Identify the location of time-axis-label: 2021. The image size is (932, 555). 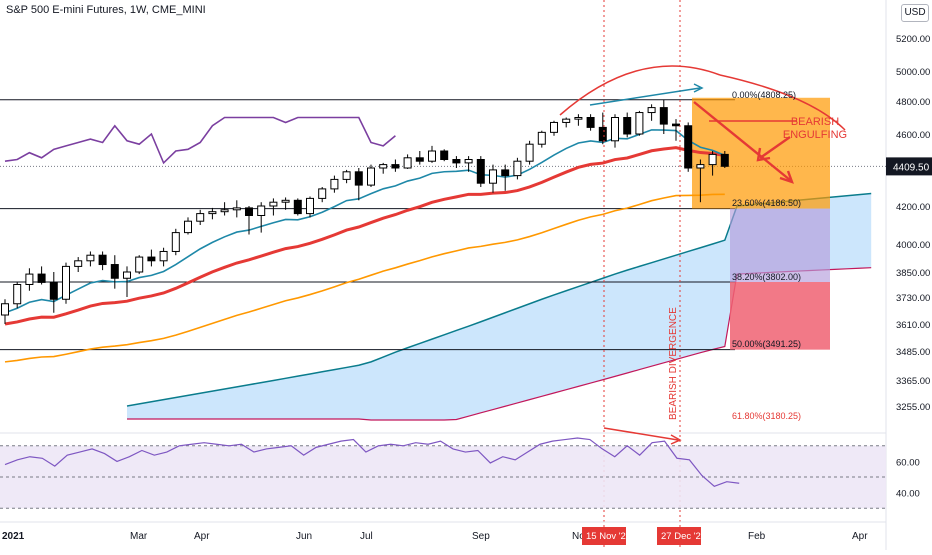
(13, 536).